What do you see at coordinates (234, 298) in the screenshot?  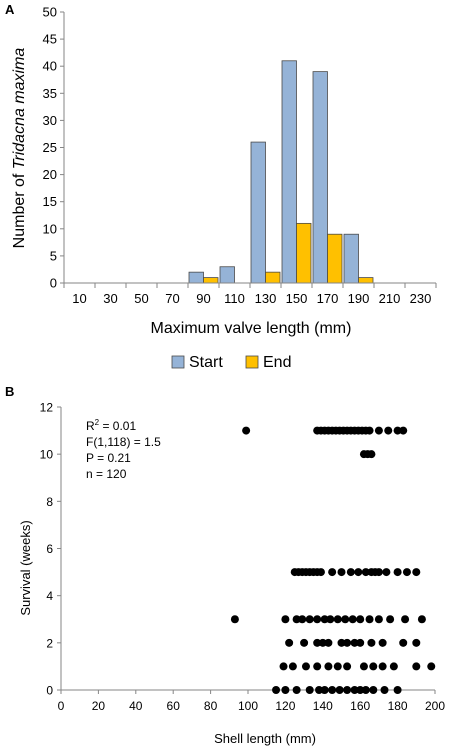 I see `x-tick-label: 110` at bounding box center [234, 298].